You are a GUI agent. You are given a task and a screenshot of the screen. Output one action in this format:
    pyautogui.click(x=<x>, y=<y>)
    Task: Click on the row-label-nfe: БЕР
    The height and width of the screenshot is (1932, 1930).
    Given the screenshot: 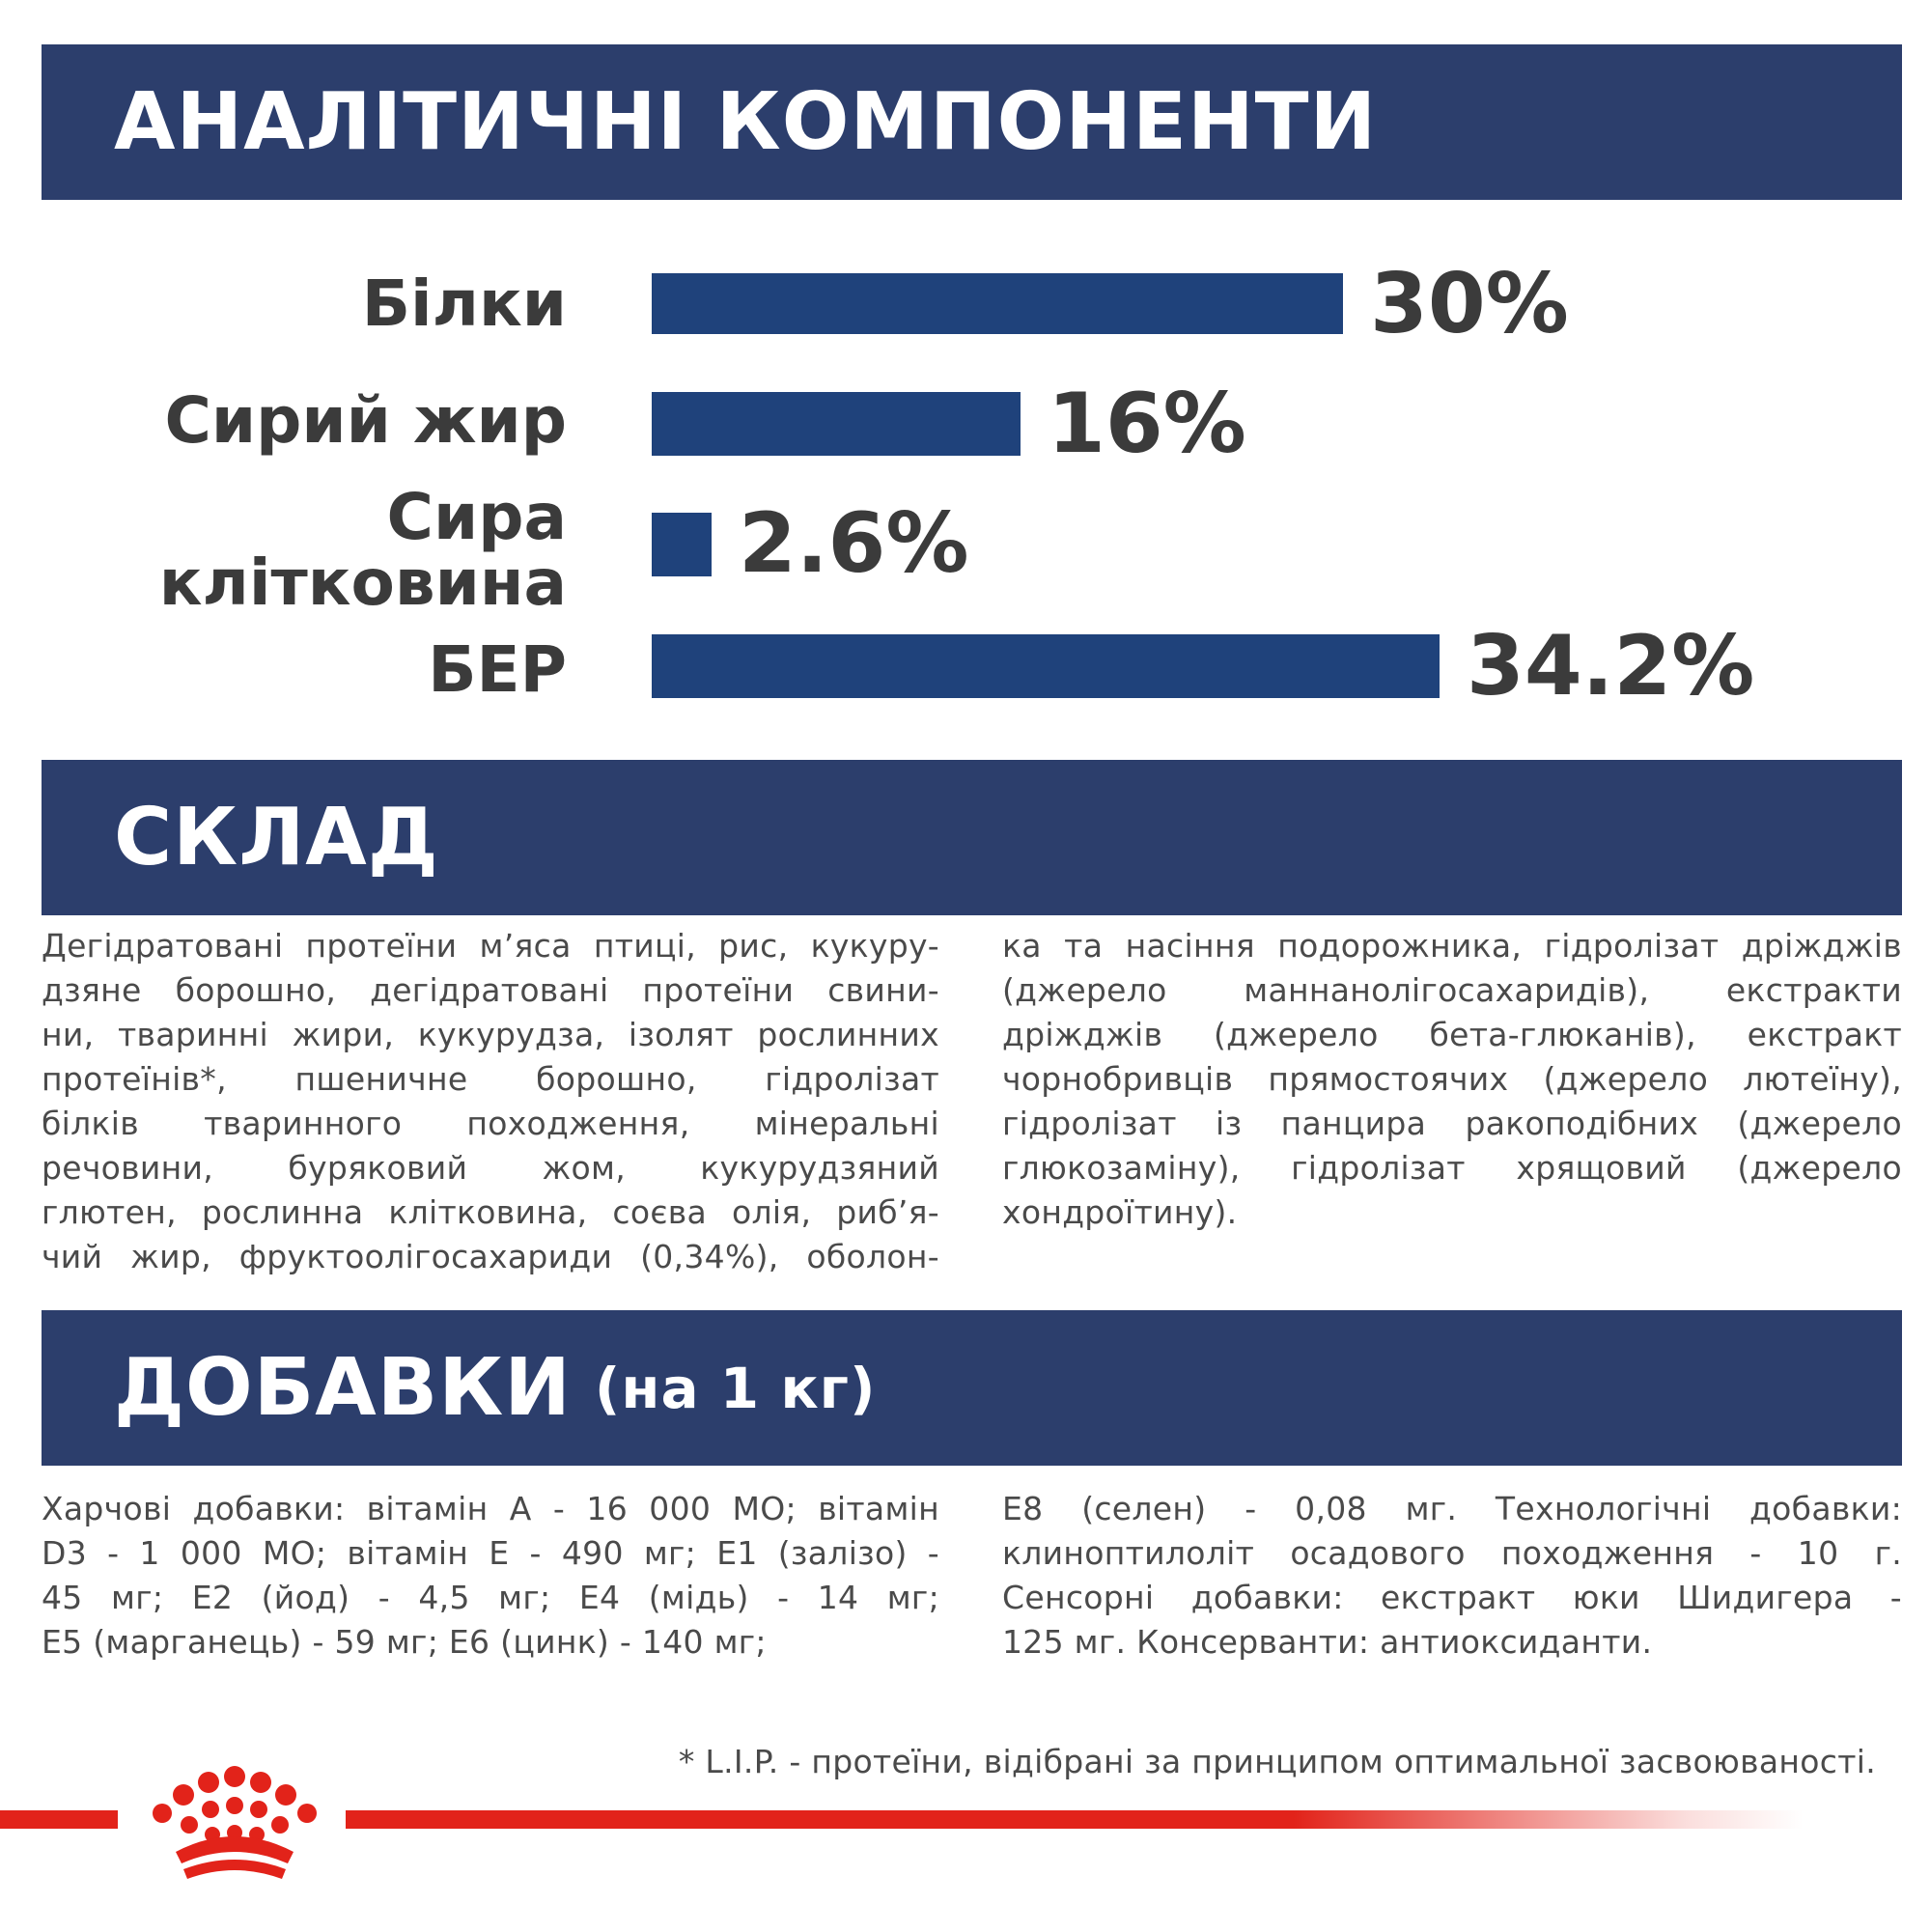 What is the action you would take?
    pyautogui.click(x=497, y=670)
    